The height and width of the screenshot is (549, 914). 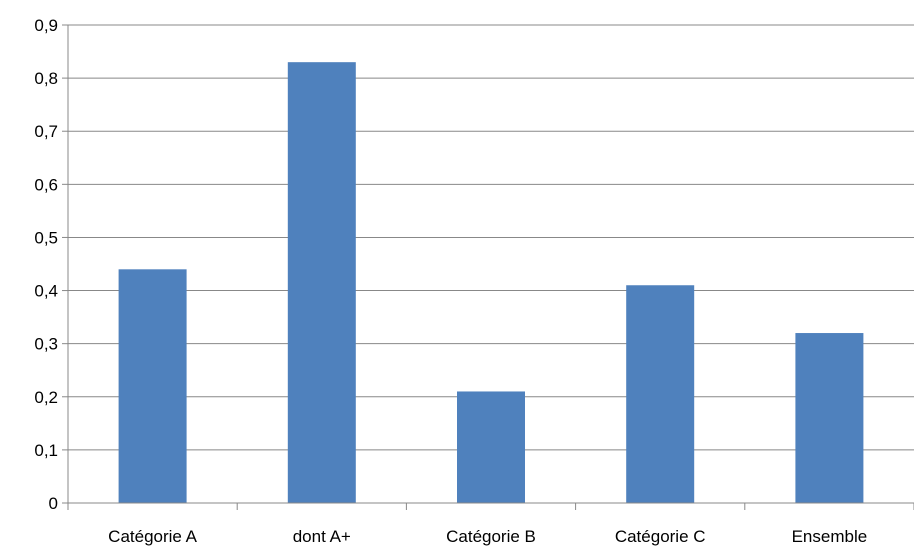 I want to click on y-tick-labels: 0 0,1 0,2 0,3 0,4 0,5 0,6 0,7 0,8 0,9, so click(x=46, y=264).